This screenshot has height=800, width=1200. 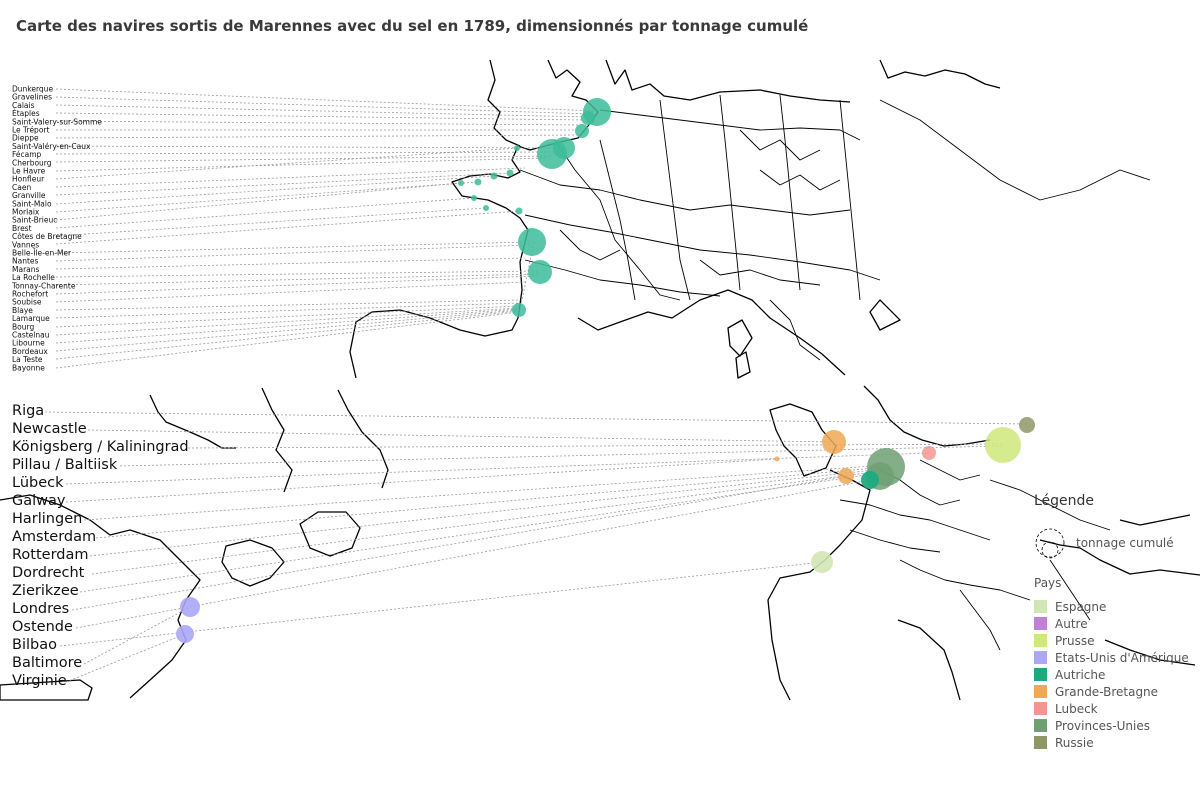 I want to click on port-label-rochefort: Rochefort, so click(x=30, y=294).